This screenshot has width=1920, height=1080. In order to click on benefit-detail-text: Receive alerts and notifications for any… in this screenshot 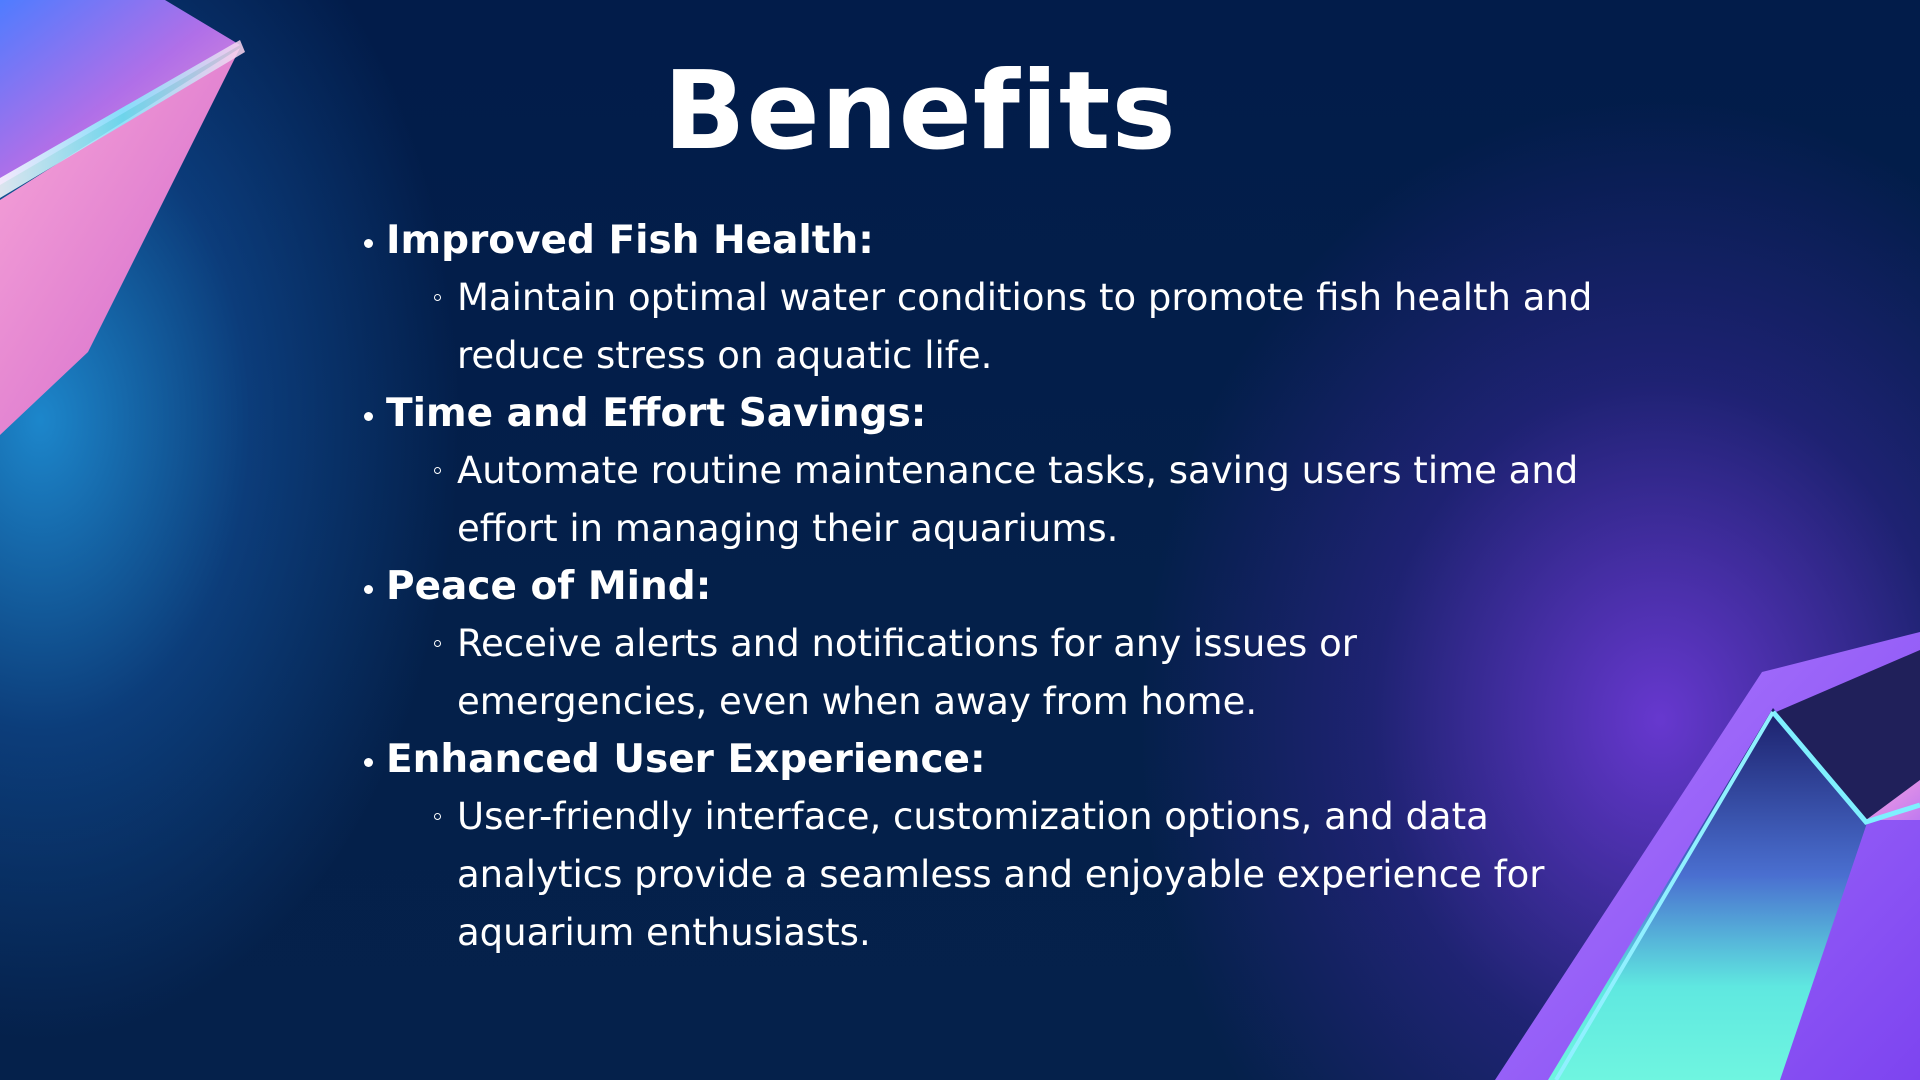, I will do `click(907, 672)`.